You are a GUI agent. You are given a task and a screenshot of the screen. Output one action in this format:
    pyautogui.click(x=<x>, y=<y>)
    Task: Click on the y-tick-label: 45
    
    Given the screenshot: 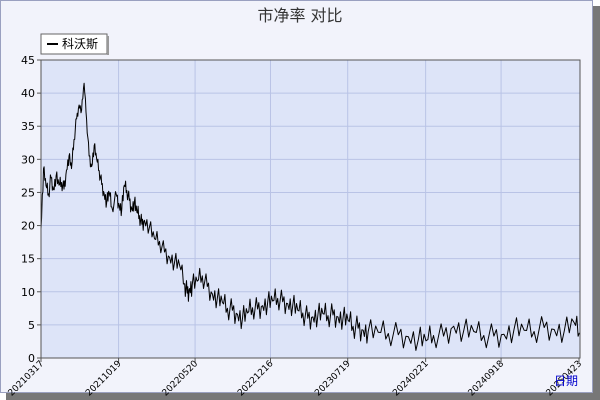 What is the action you would take?
    pyautogui.click(x=28, y=60)
    